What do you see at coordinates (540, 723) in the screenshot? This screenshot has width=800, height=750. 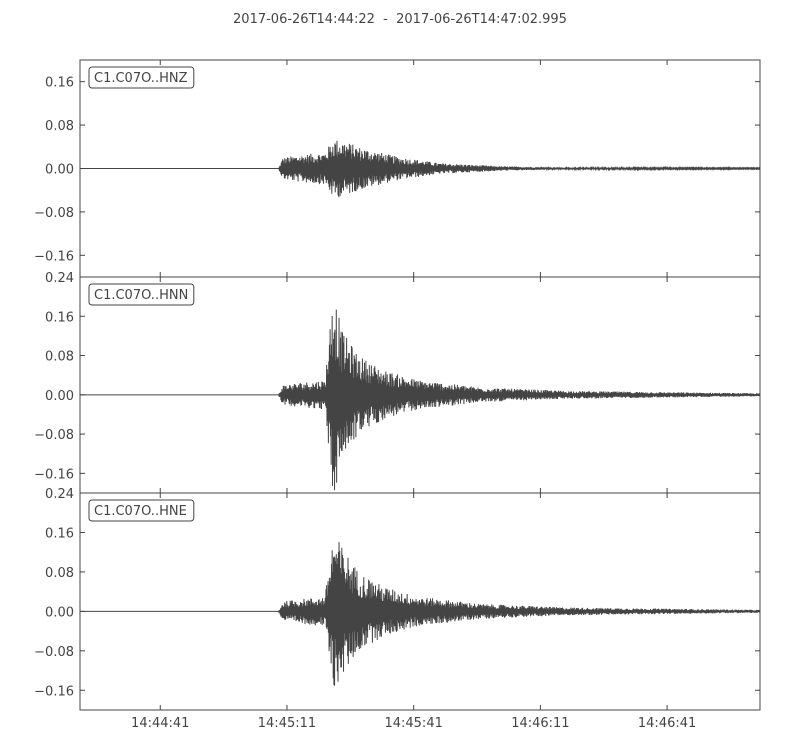 I see `x-tick-label: 14:46:11` at bounding box center [540, 723].